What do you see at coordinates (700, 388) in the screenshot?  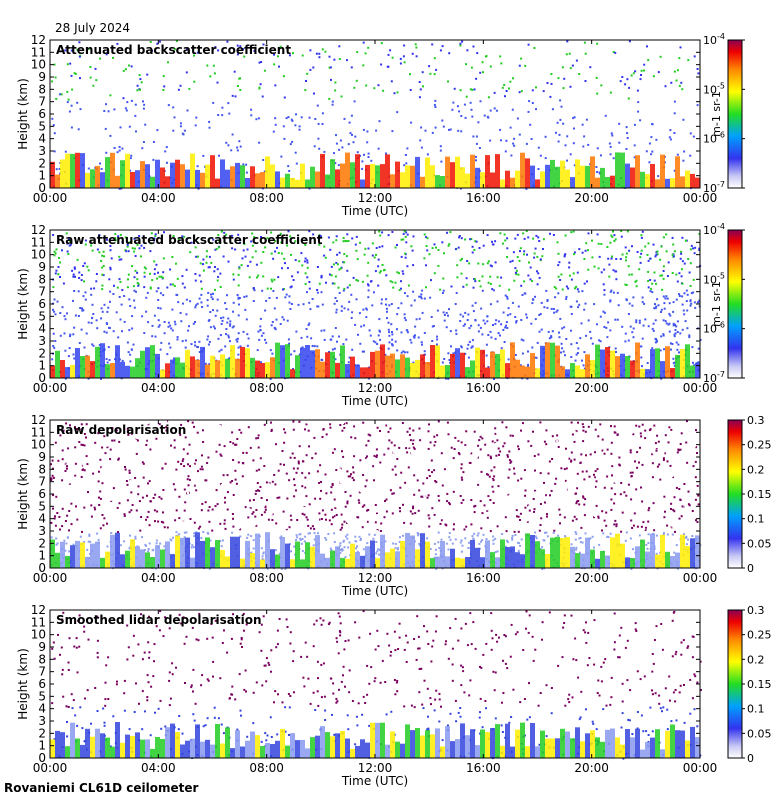 I see `x-tick-label: 00:00` at bounding box center [700, 388].